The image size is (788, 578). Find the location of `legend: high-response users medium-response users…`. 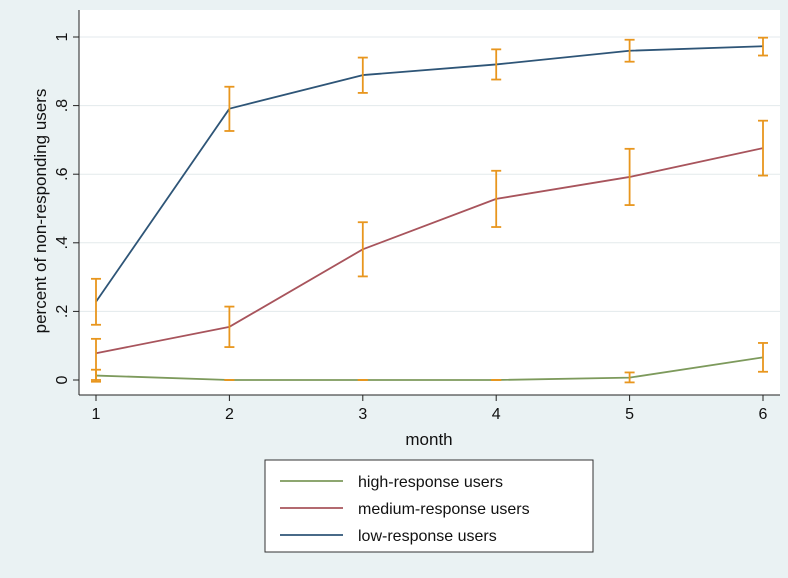

legend: high-response users medium-response users… is located at coordinates (429, 506).